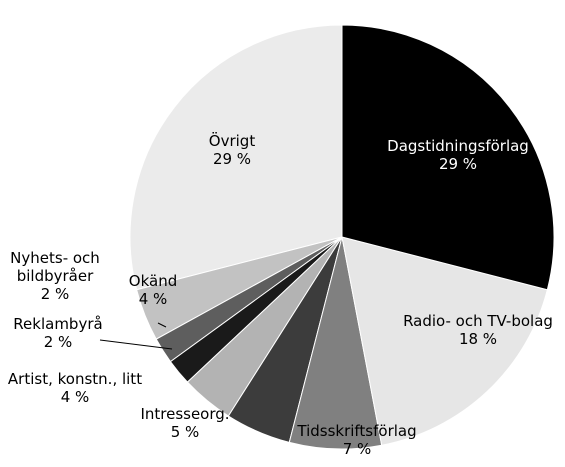 This screenshot has width=565, height=467. I want to click on slice-label: Dagstidningsförlag 29 %, so click(458, 155).